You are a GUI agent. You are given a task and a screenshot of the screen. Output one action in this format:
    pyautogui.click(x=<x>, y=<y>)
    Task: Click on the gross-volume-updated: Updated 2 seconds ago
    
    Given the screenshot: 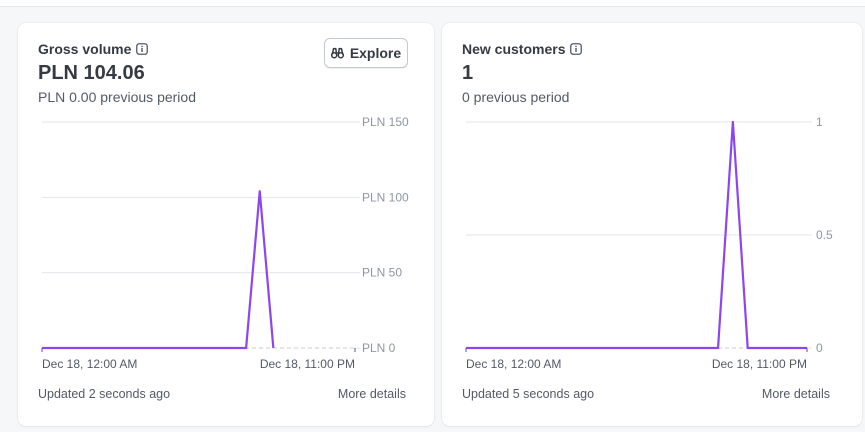 What is the action you would take?
    pyautogui.click(x=104, y=394)
    